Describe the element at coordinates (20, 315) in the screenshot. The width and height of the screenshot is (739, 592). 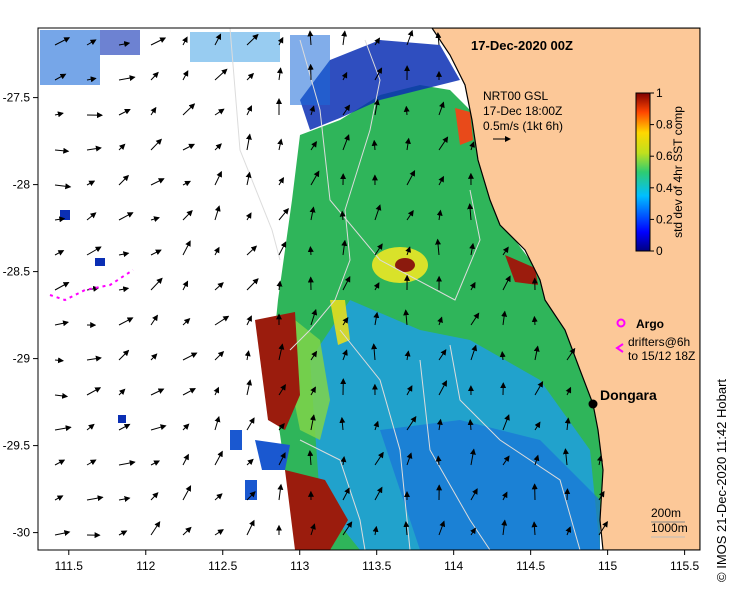
I see `y-axis: -27.5 -28 -28.5 -29 -29.5 -30` at that location.